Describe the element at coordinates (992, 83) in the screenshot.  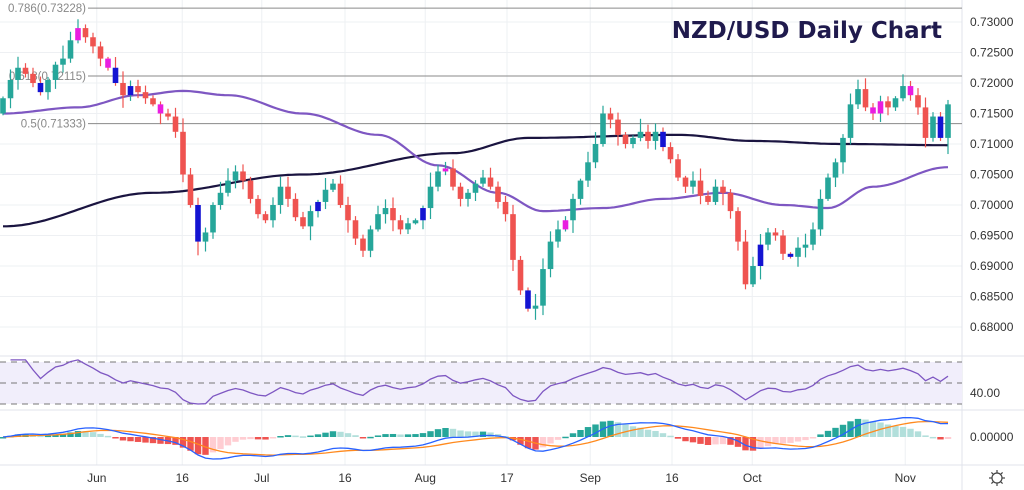
I see `y-tick-label: 0.72000` at that location.